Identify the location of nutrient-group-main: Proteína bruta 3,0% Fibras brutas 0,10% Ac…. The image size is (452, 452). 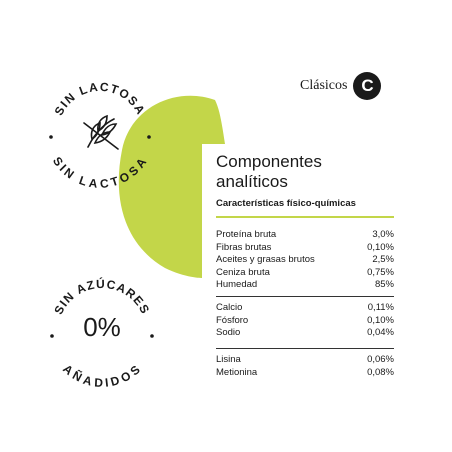
(305, 260).